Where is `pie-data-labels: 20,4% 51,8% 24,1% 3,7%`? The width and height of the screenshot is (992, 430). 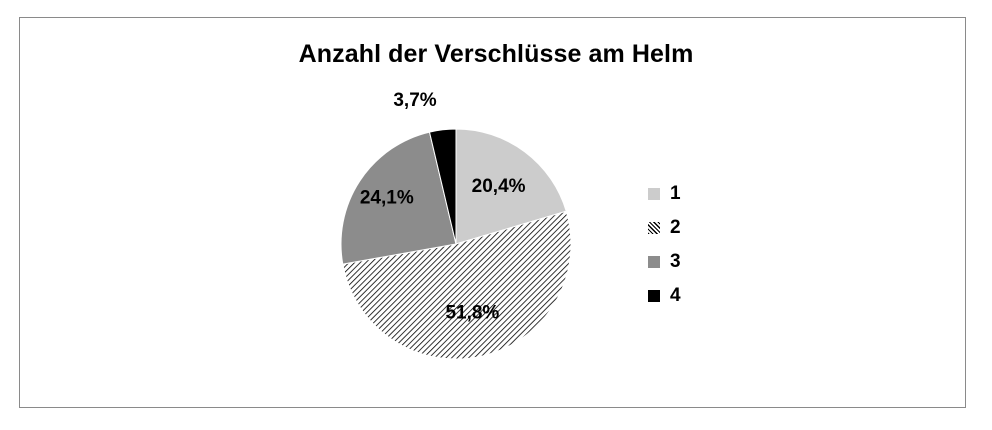 pie-data-labels: 20,4% 51,8% 24,1% 3,7% is located at coordinates (443, 206).